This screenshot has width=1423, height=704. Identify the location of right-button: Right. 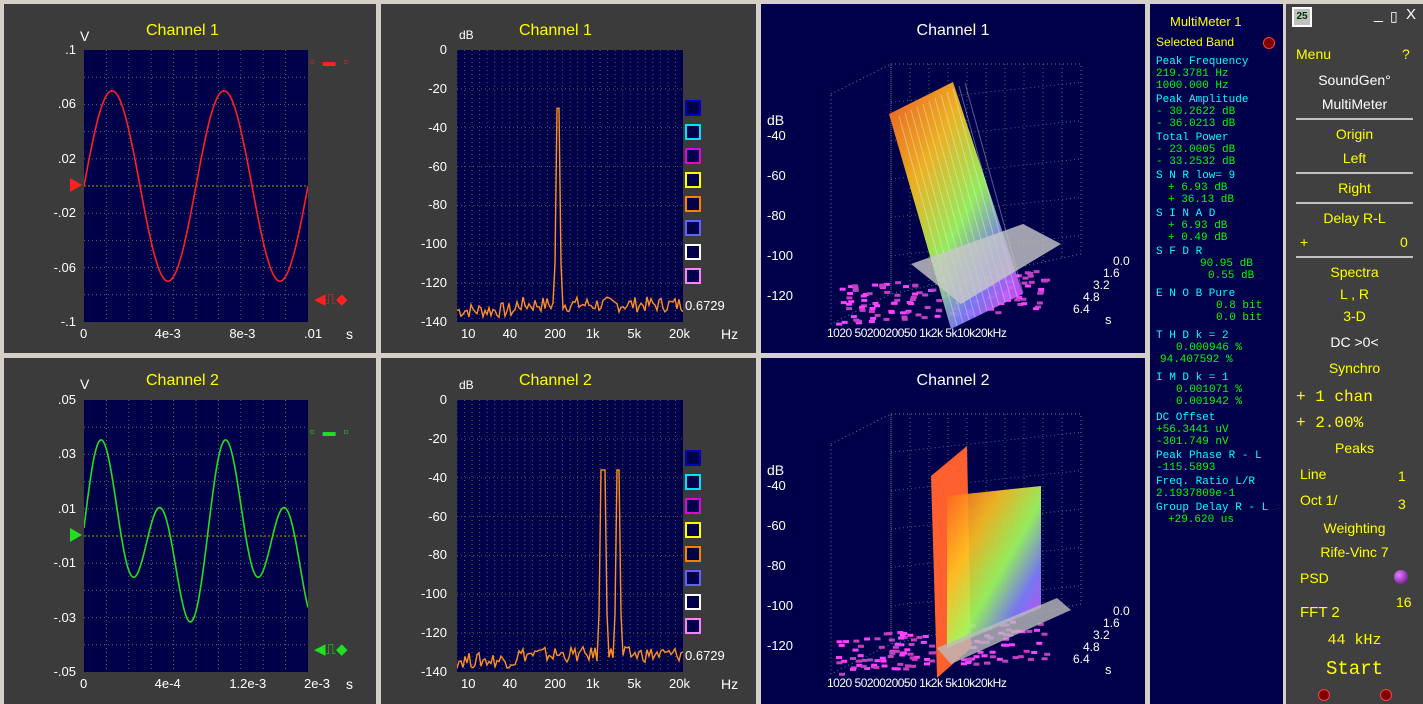
(1354, 188).